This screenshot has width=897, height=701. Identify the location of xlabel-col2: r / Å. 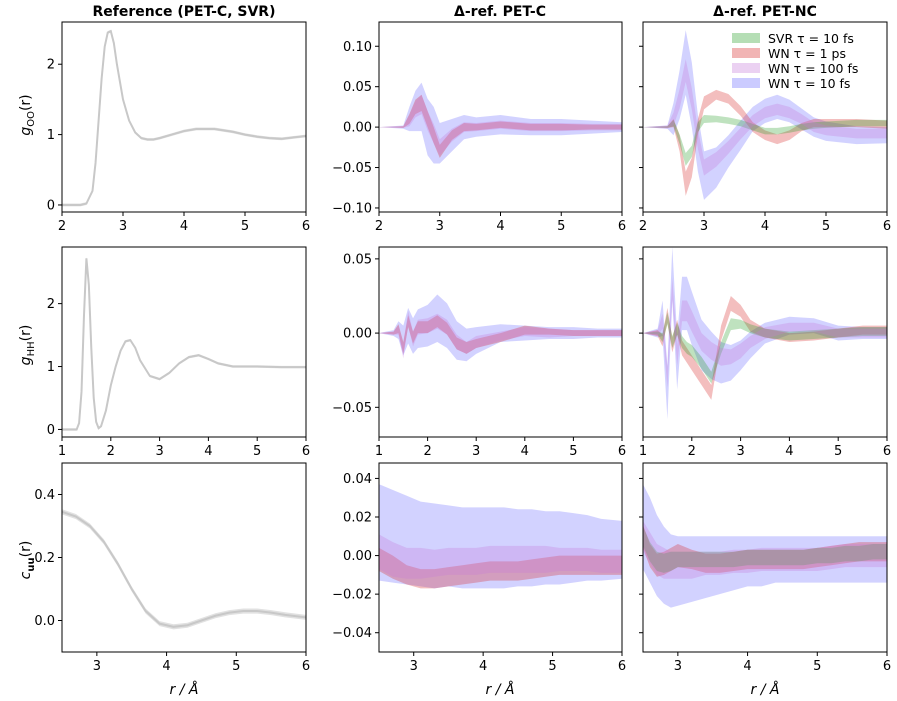
(765, 689).